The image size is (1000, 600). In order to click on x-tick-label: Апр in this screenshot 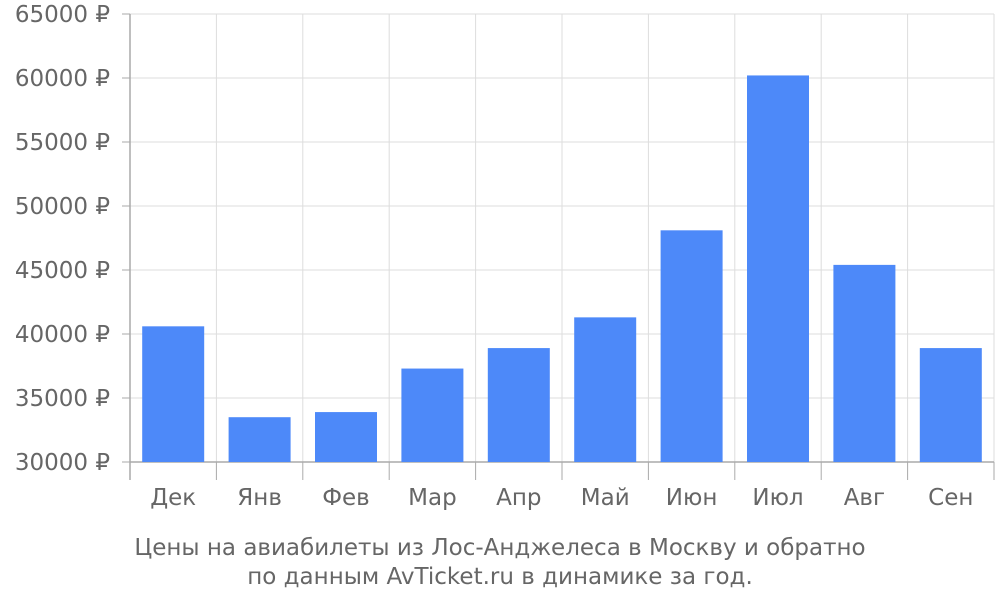, I will do `click(518, 498)`.